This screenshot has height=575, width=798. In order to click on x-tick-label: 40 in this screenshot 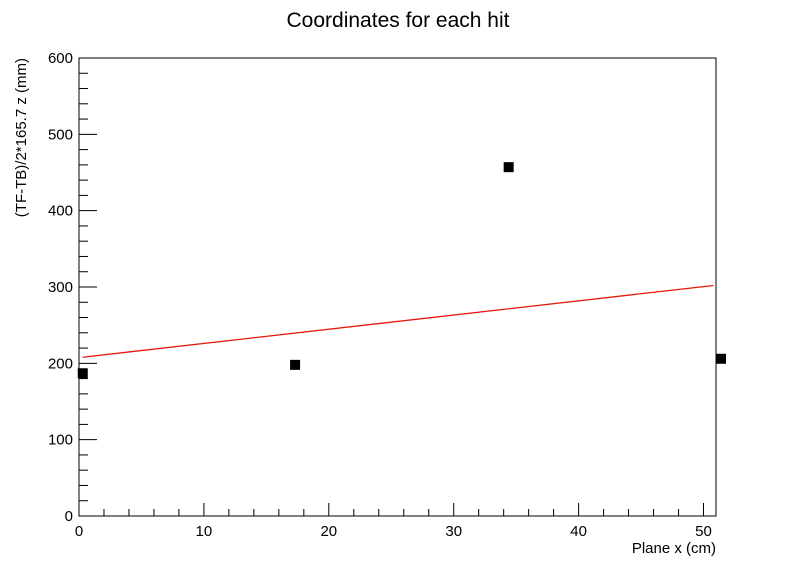, I will do `click(578, 531)`.